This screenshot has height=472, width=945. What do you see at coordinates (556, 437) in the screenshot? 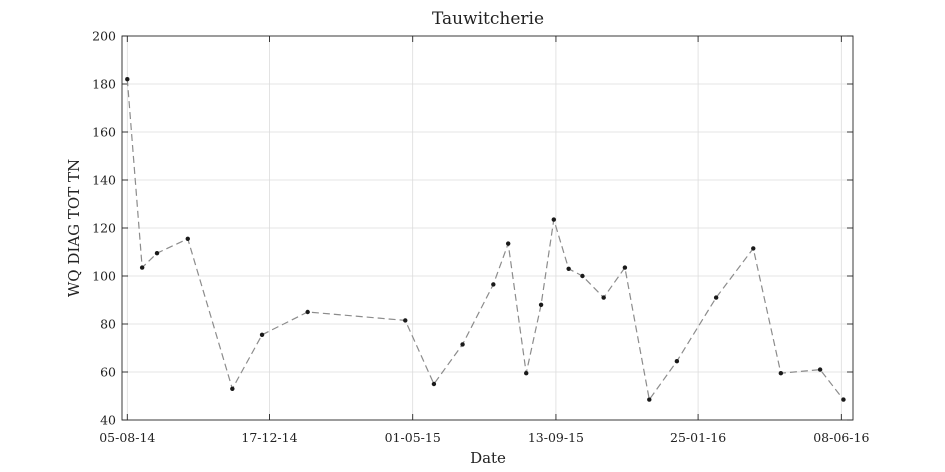
I see `x-tick-label: 13-09-15` at bounding box center [556, 437].